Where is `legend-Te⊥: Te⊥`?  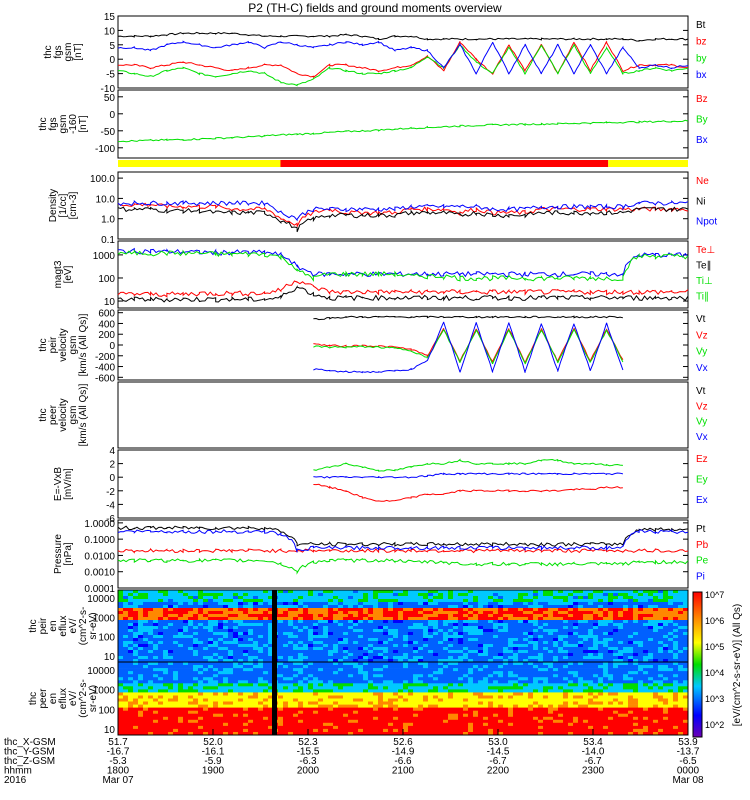
legend-Te⊥: Te⊥ is located at coordinates (705, 250).